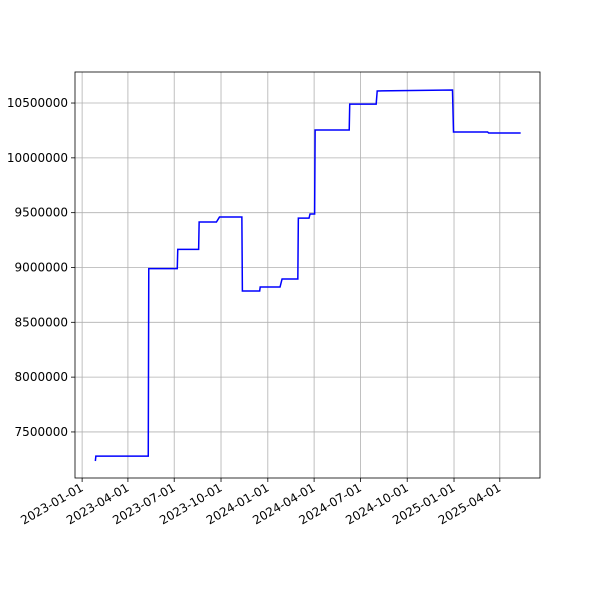 Image resolution: width=600 pixels, height=600 pixels. Describe the element at coordinates (37, 103) in the screenshot. I see `y-tick-label: 10500000` at that location.